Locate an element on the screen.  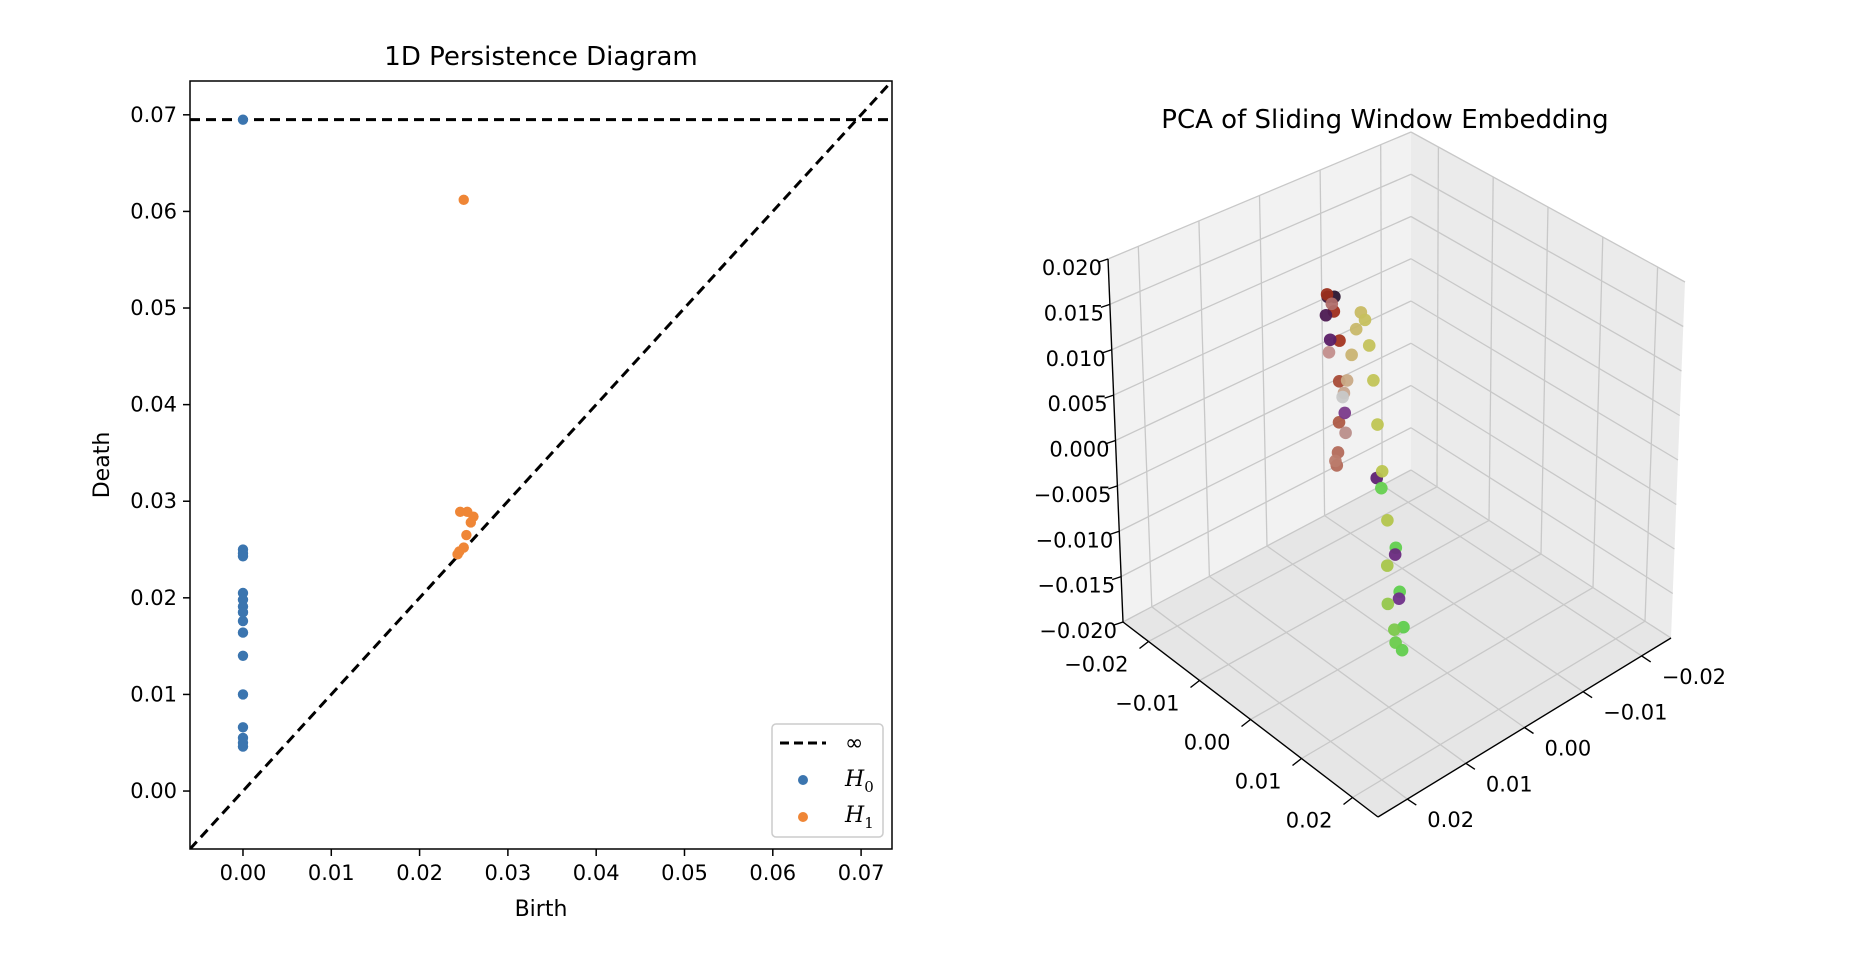
z-tick-label: −0.010 is located at coordinates (1075, 540).